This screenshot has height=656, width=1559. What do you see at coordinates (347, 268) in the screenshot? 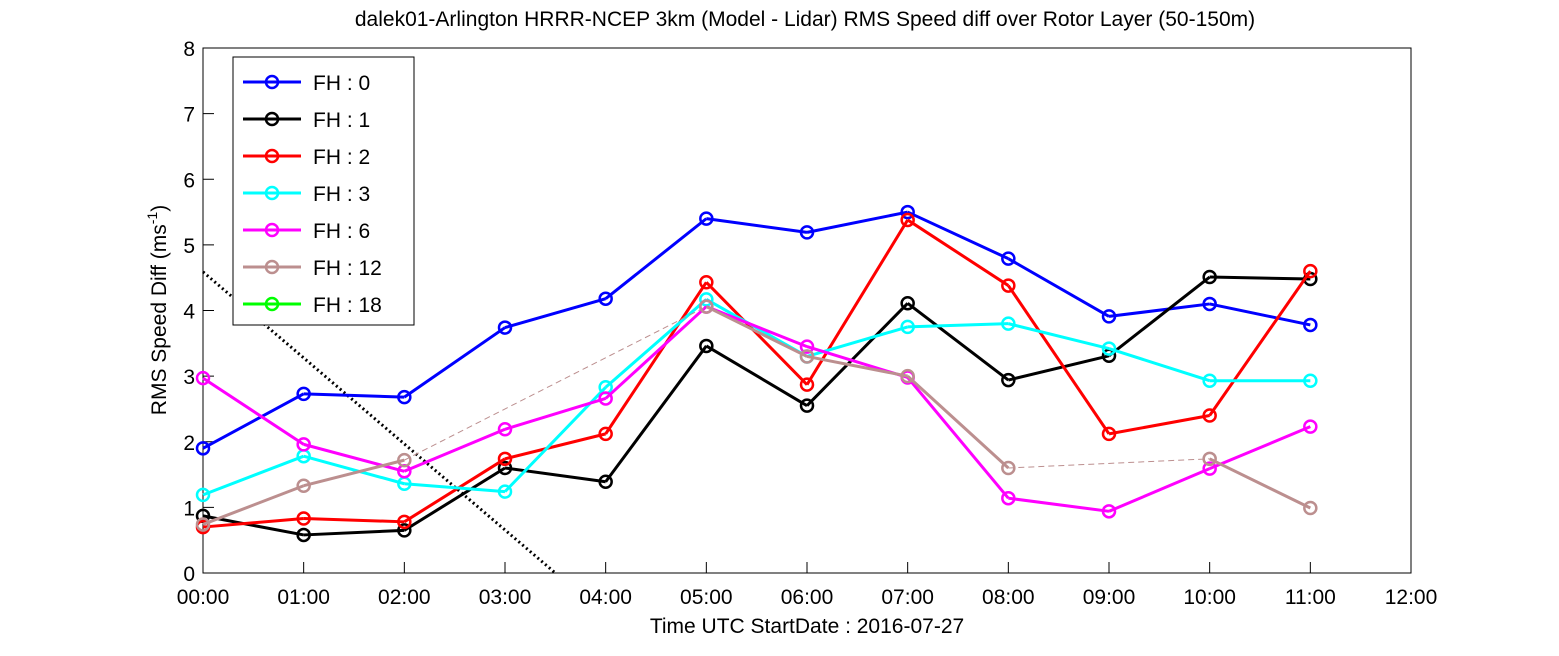
I see `legend-label: FH : 12` at bounding box center [347, 268].